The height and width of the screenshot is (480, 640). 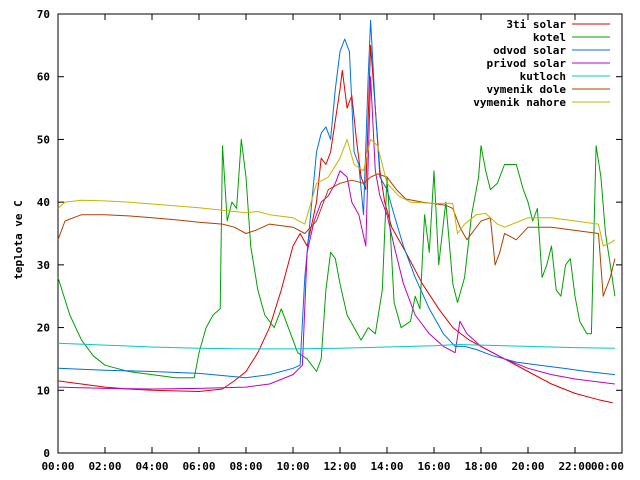 What do you see at coordinates (43, 390) in the screenshot?
I see `y-tick-label: 10` at bounding box center [43, 390].